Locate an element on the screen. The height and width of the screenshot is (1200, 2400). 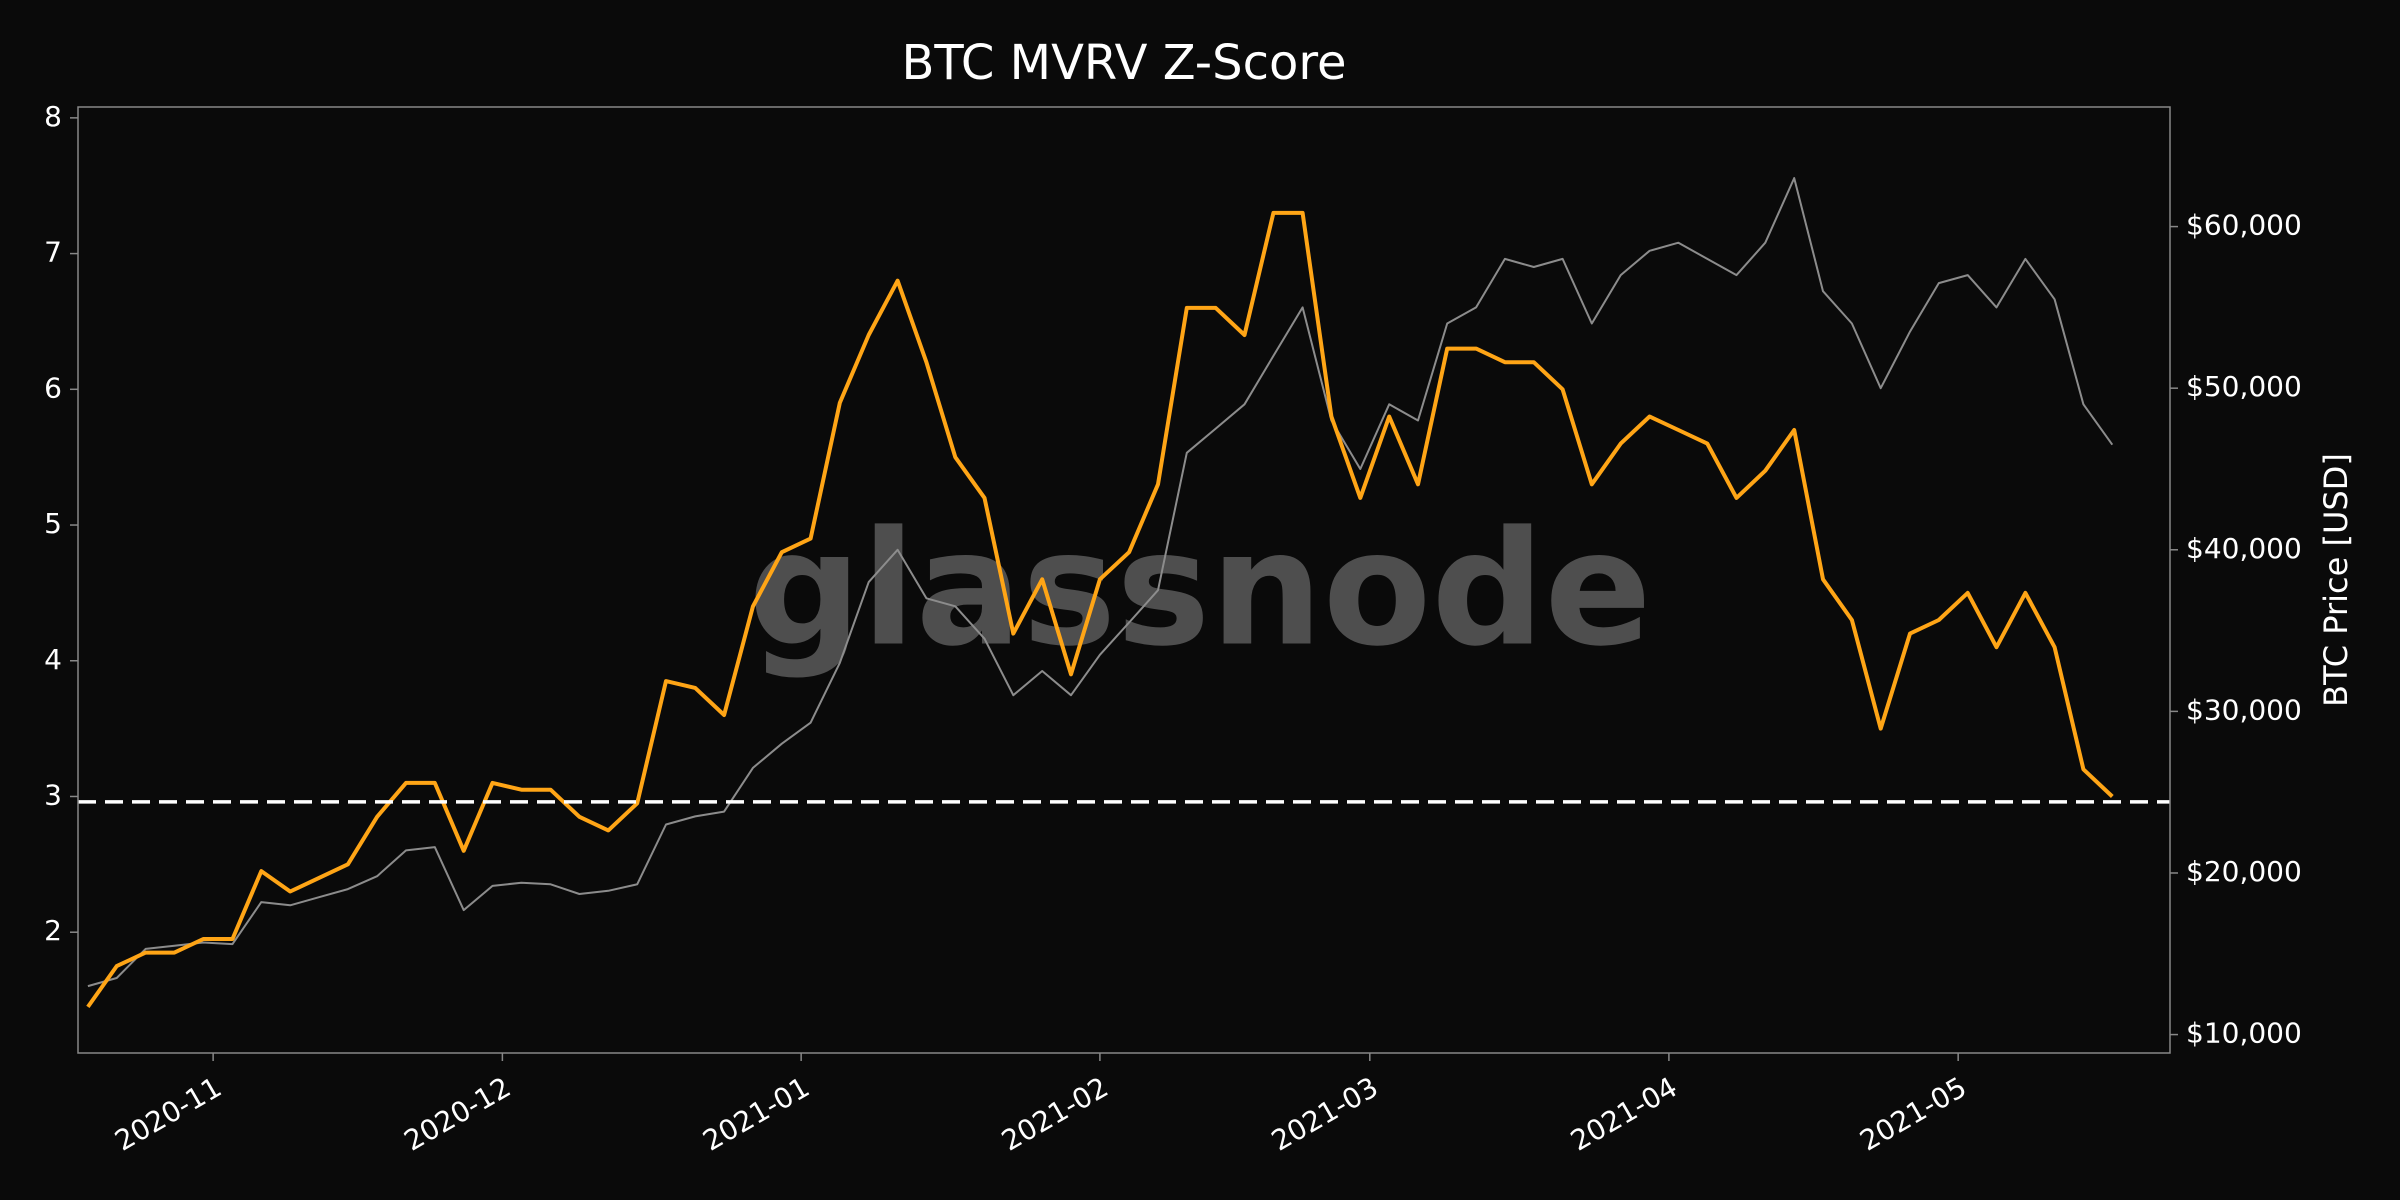
y-tick-label: 4 is located at coordinates (53, 659).